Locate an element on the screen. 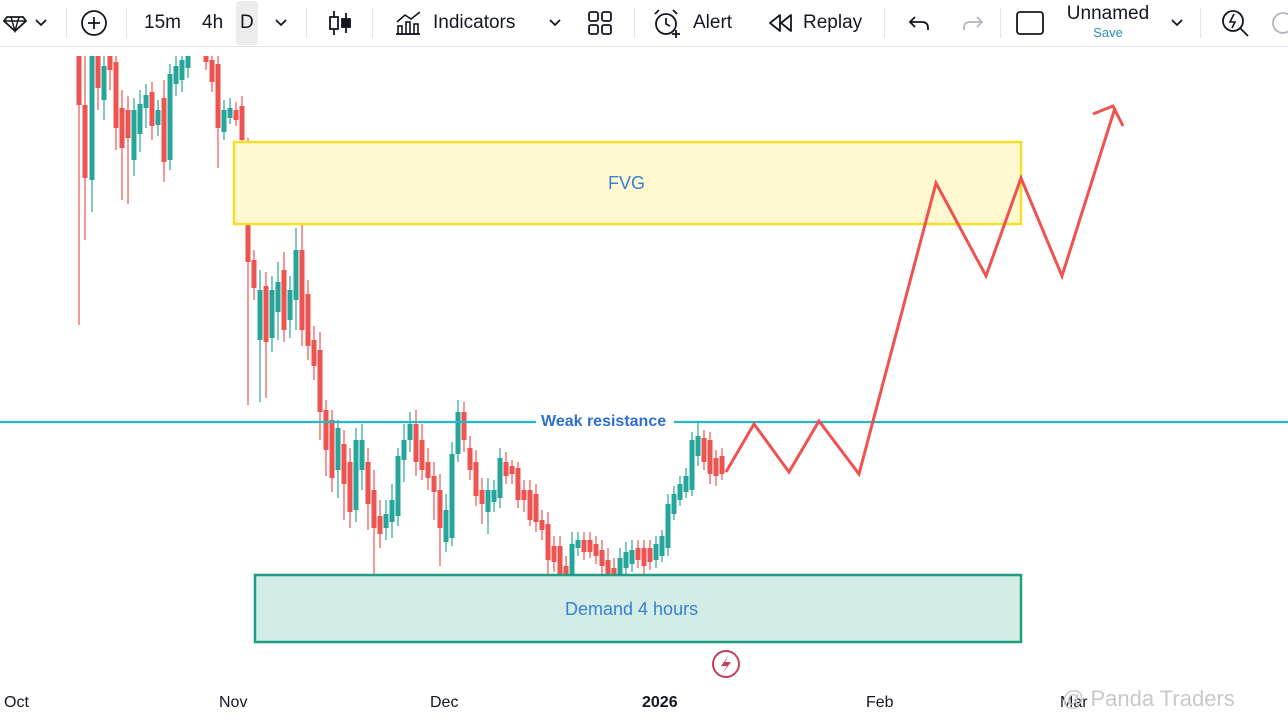 The height and width of the screenshot is (723, 1288). templates-button is located at coordinates (600, 23).